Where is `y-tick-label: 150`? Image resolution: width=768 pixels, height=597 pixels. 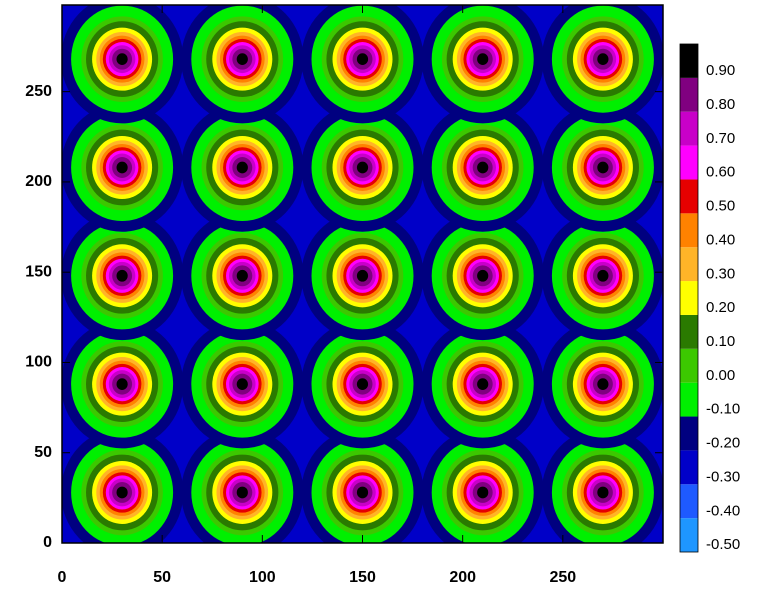
y-tick-label: 150 is located at coordinates (38, 271).